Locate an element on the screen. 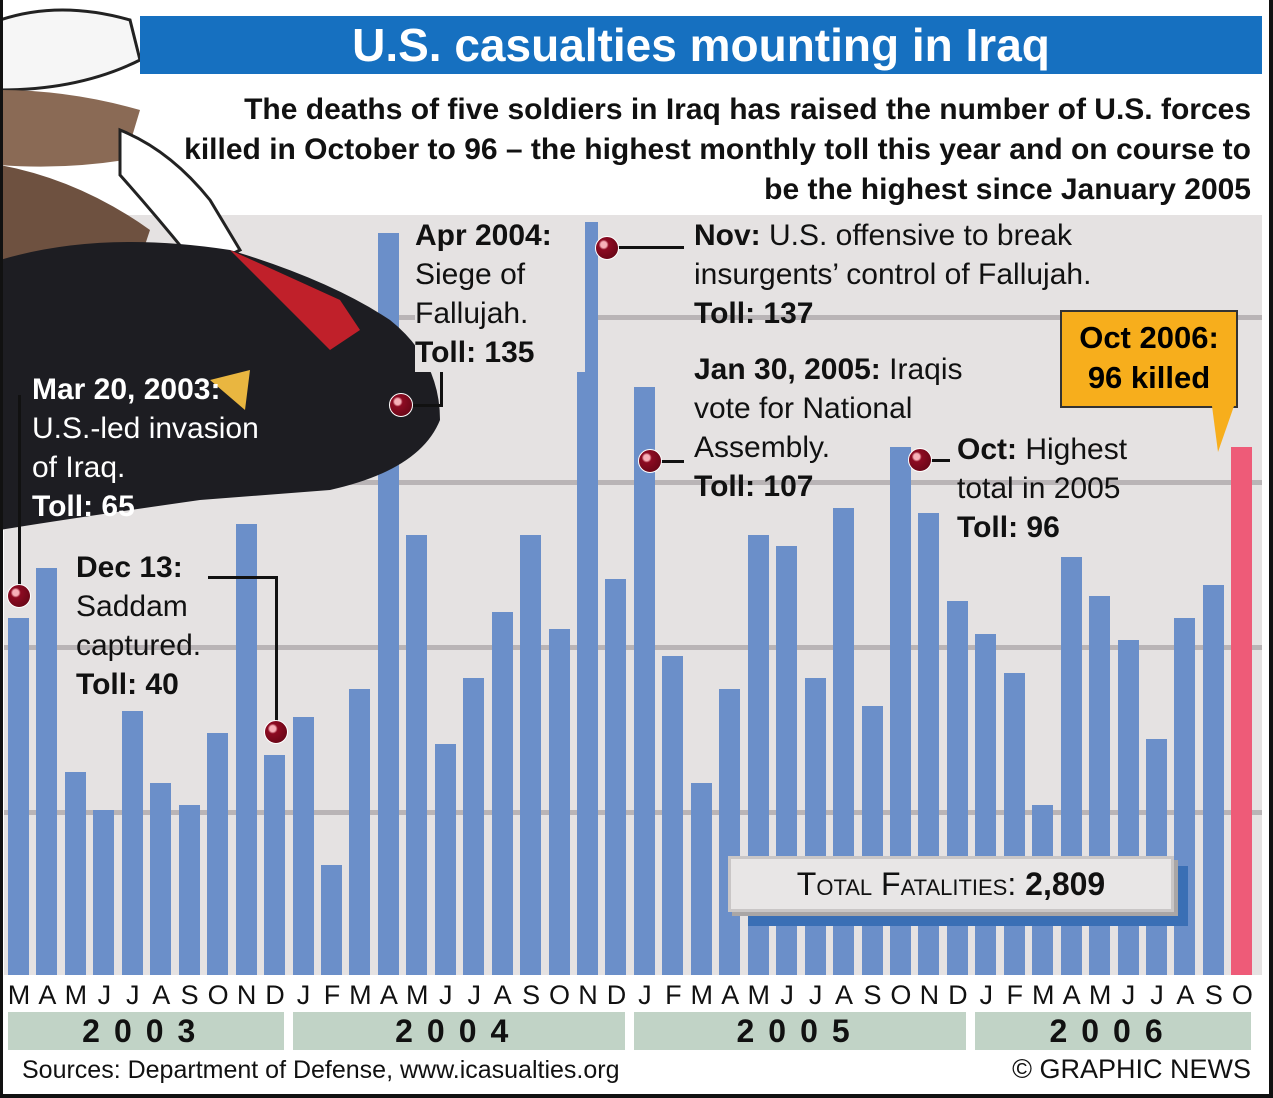 The image size is (1273, 1098). annotation-oct2005: Oct: Highest total in 2005 Toll: 96 is located at coordinates (1042, 488).